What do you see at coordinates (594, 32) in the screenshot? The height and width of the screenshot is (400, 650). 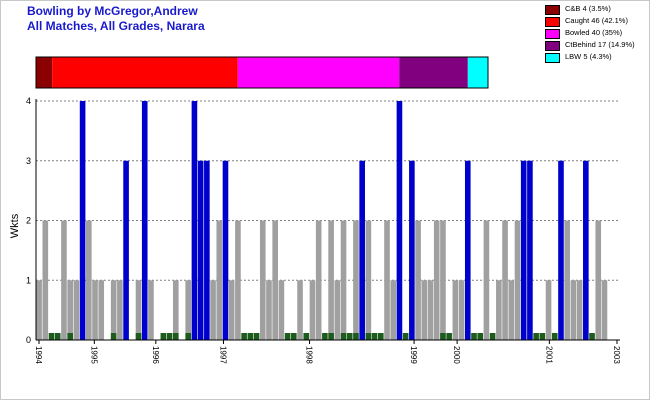 I see `legend-label: Bowled 40 (35%)` at bounding box center [594, 32].